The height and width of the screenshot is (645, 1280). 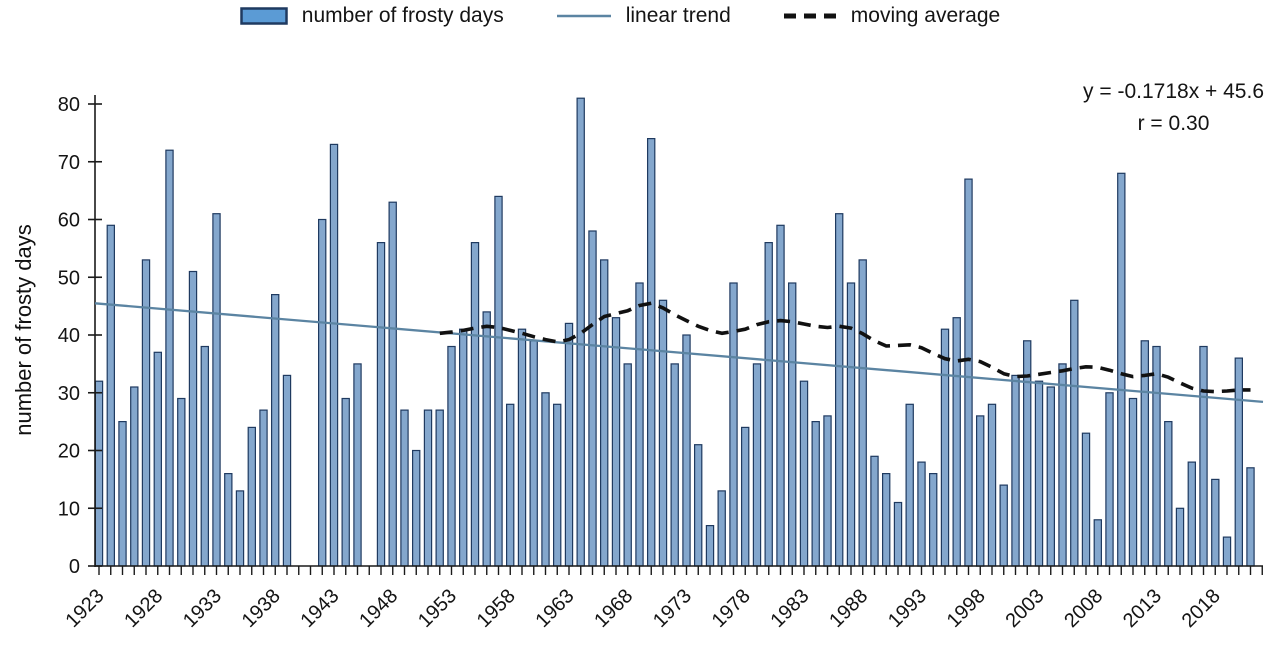 I want to click on bar-1937, so click(x=263, y=488).